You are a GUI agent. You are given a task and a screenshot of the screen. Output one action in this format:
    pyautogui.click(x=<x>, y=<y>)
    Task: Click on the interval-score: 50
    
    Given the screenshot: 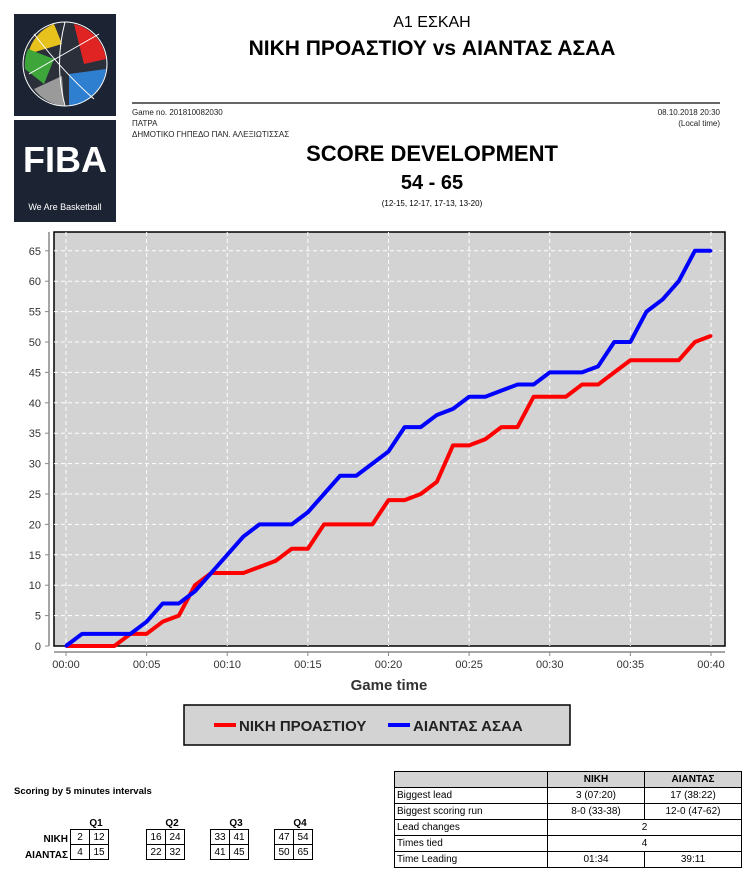 What is the action you would take?
    pyautogui.click(x=284, y=852)
    